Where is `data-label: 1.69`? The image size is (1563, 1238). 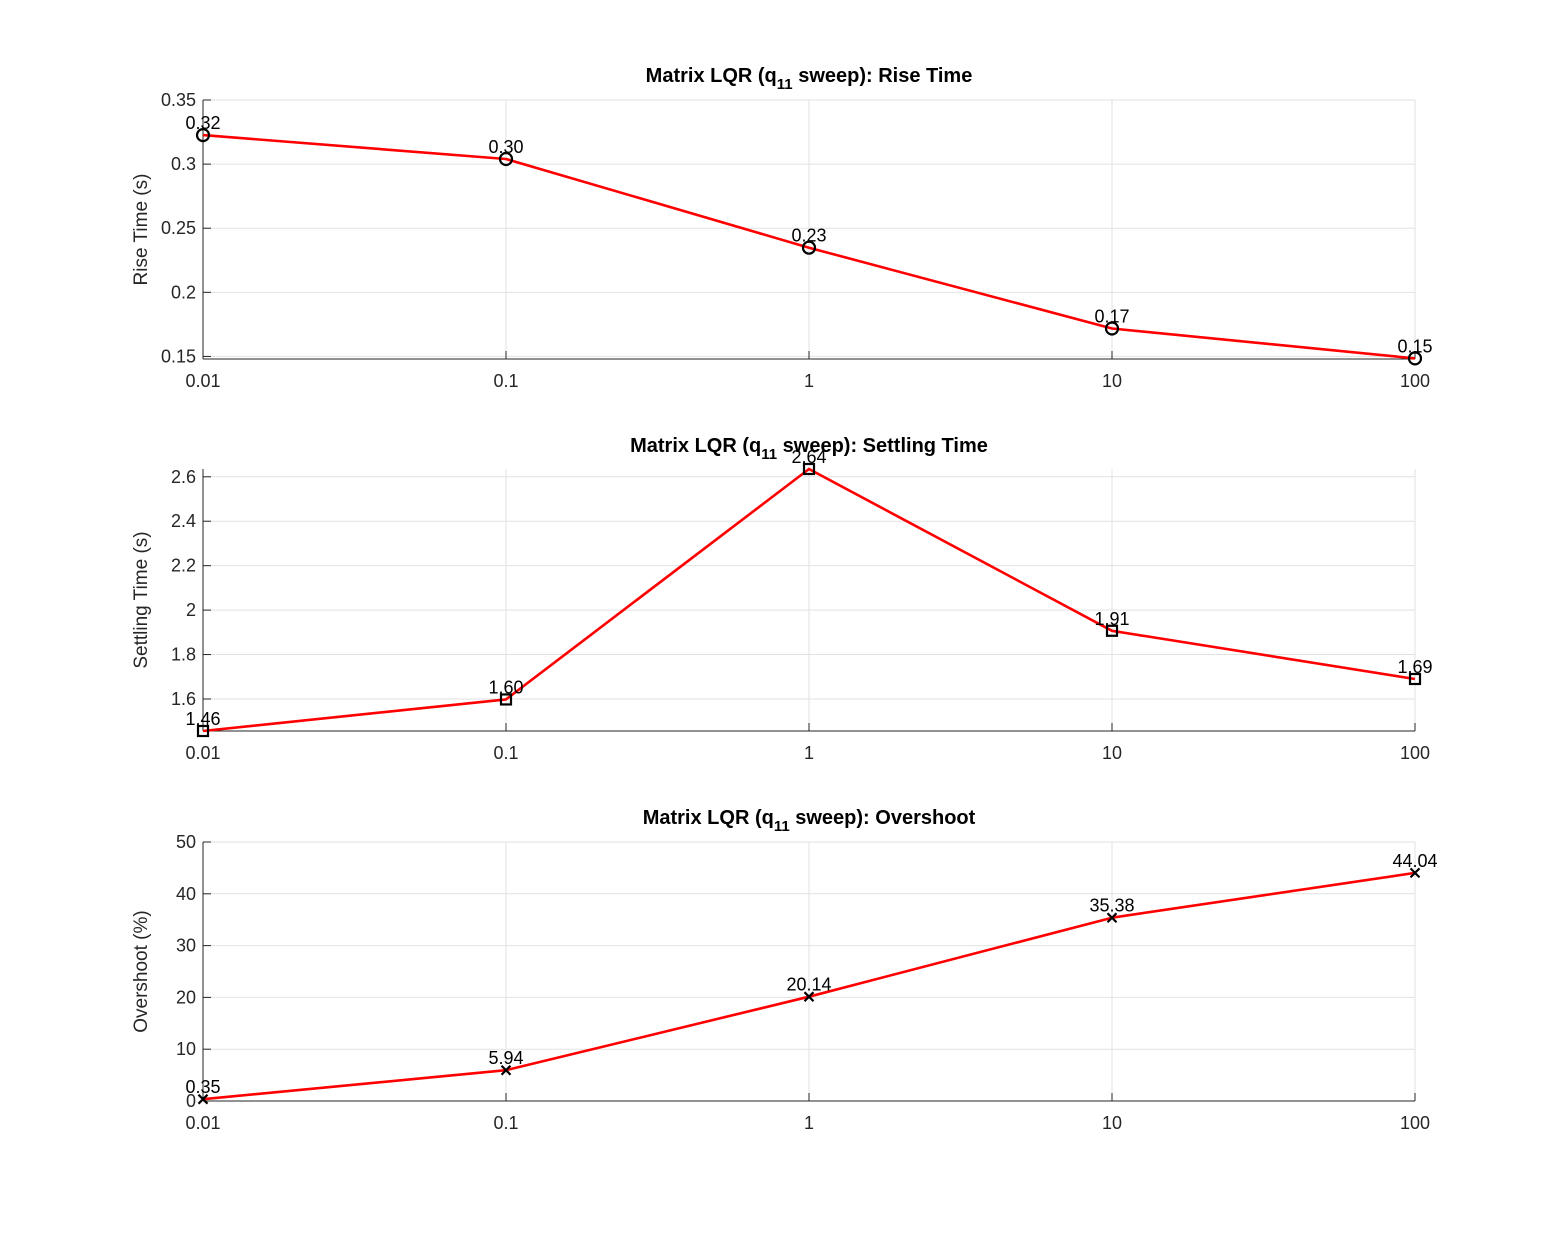 data-label: 1.69 is located at coordinates (1414, 667).